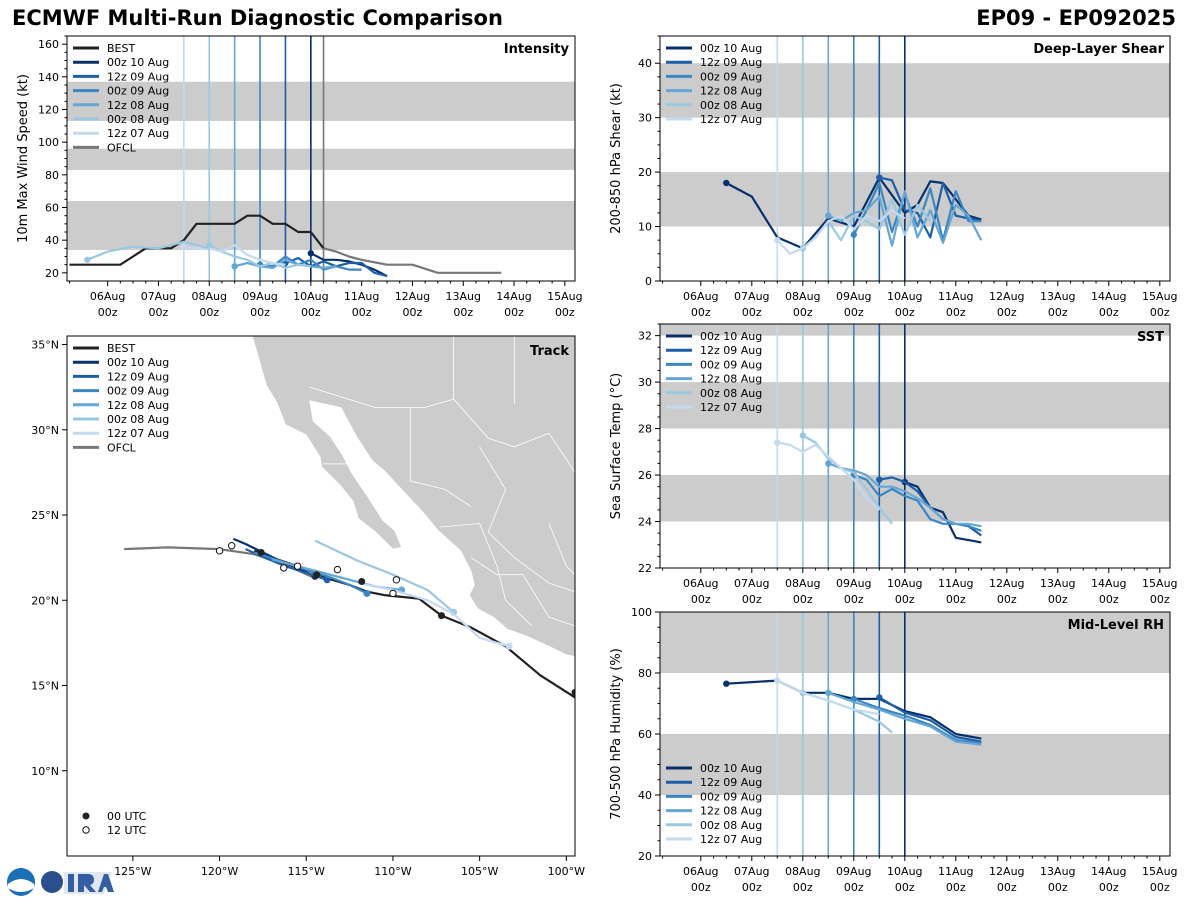 Image resolution: width=1200 pixels, height=900 pixels. What do you see at coordinates (91, 883) in the screenshot?
I see `cira-wordmark-icon` at bounding box center [91, 883].